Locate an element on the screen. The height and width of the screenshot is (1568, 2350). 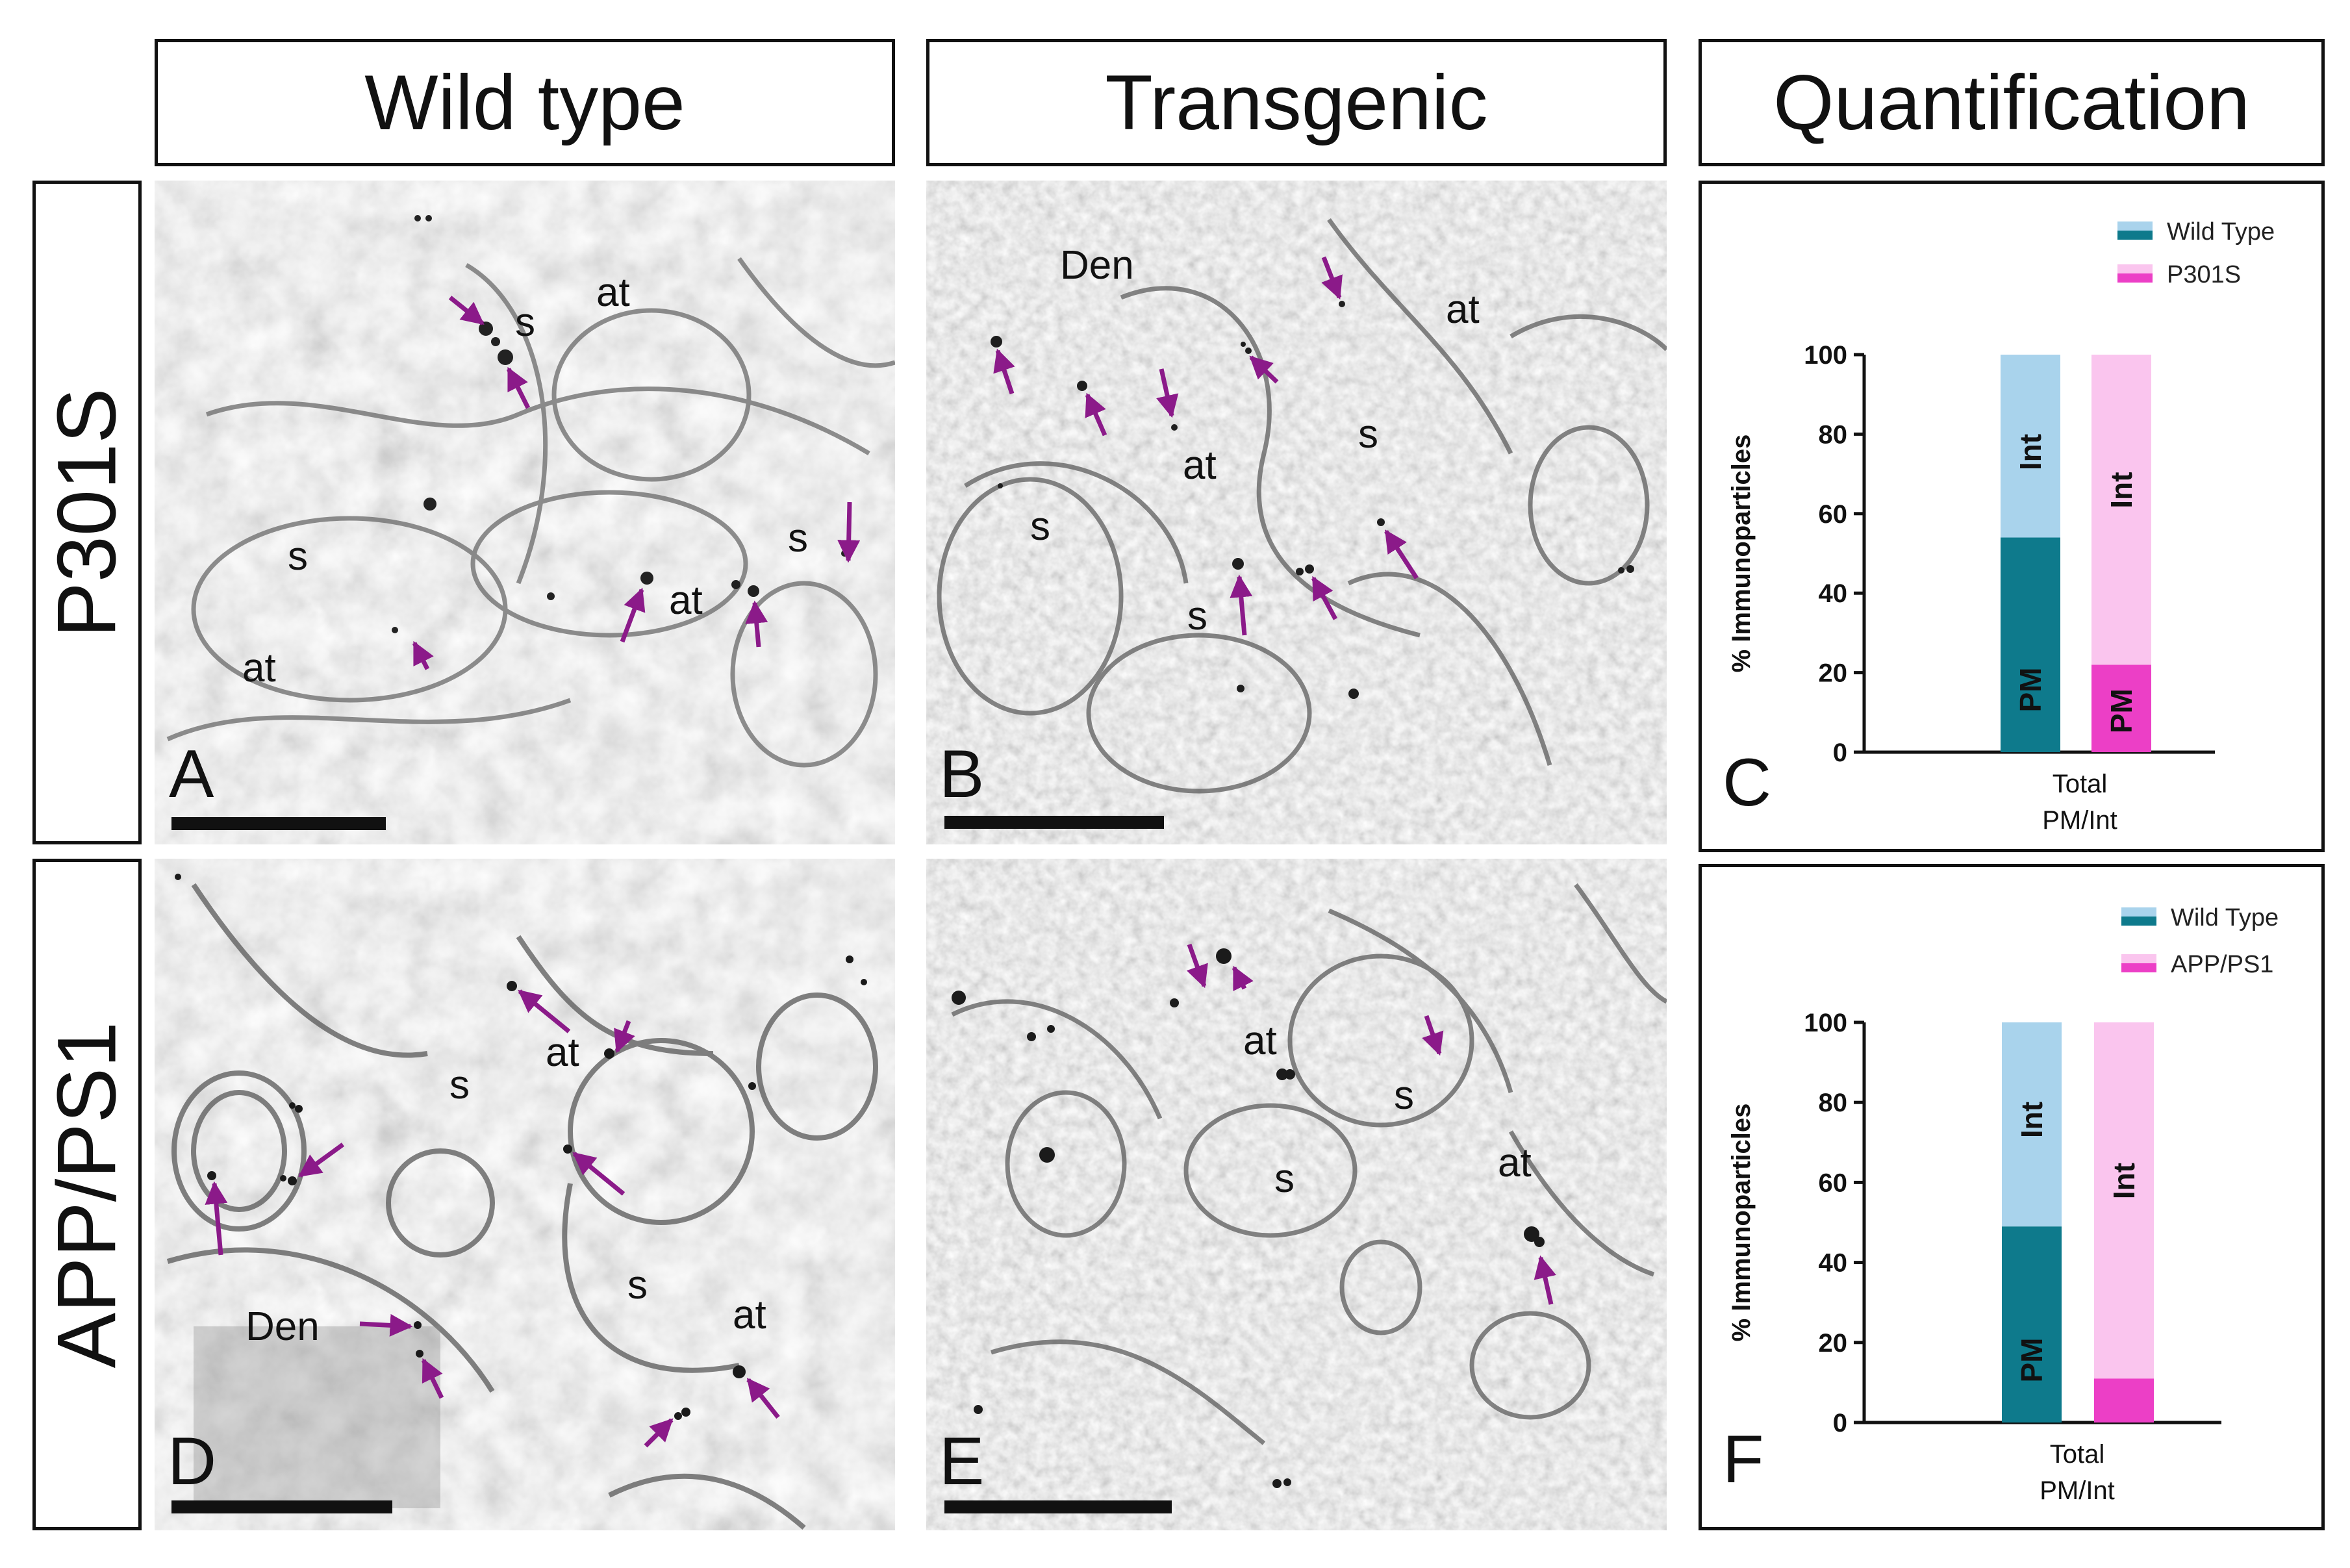
chart-c-ytick-label-5: 100 is located at coordinates (1826, 355).